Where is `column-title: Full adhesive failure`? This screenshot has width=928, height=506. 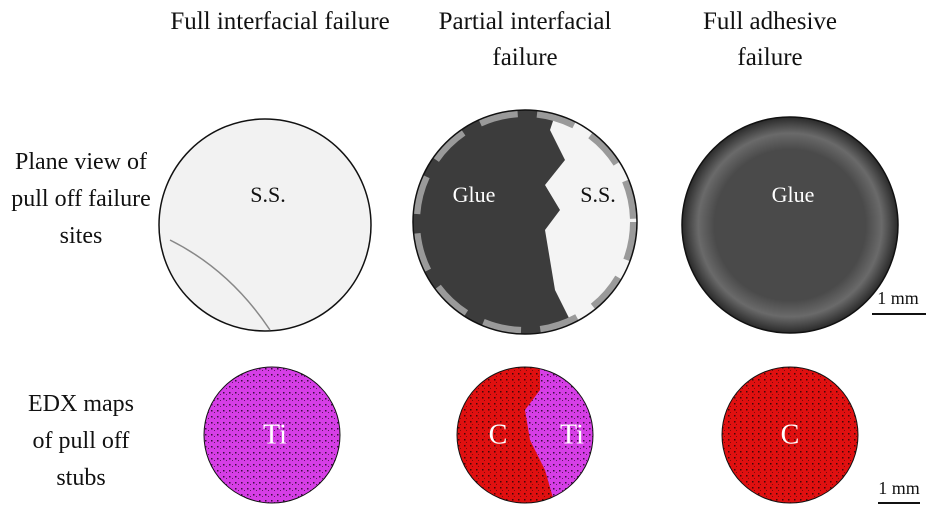
column-title: Full adhesive failure is located at coordinates (769, 39).